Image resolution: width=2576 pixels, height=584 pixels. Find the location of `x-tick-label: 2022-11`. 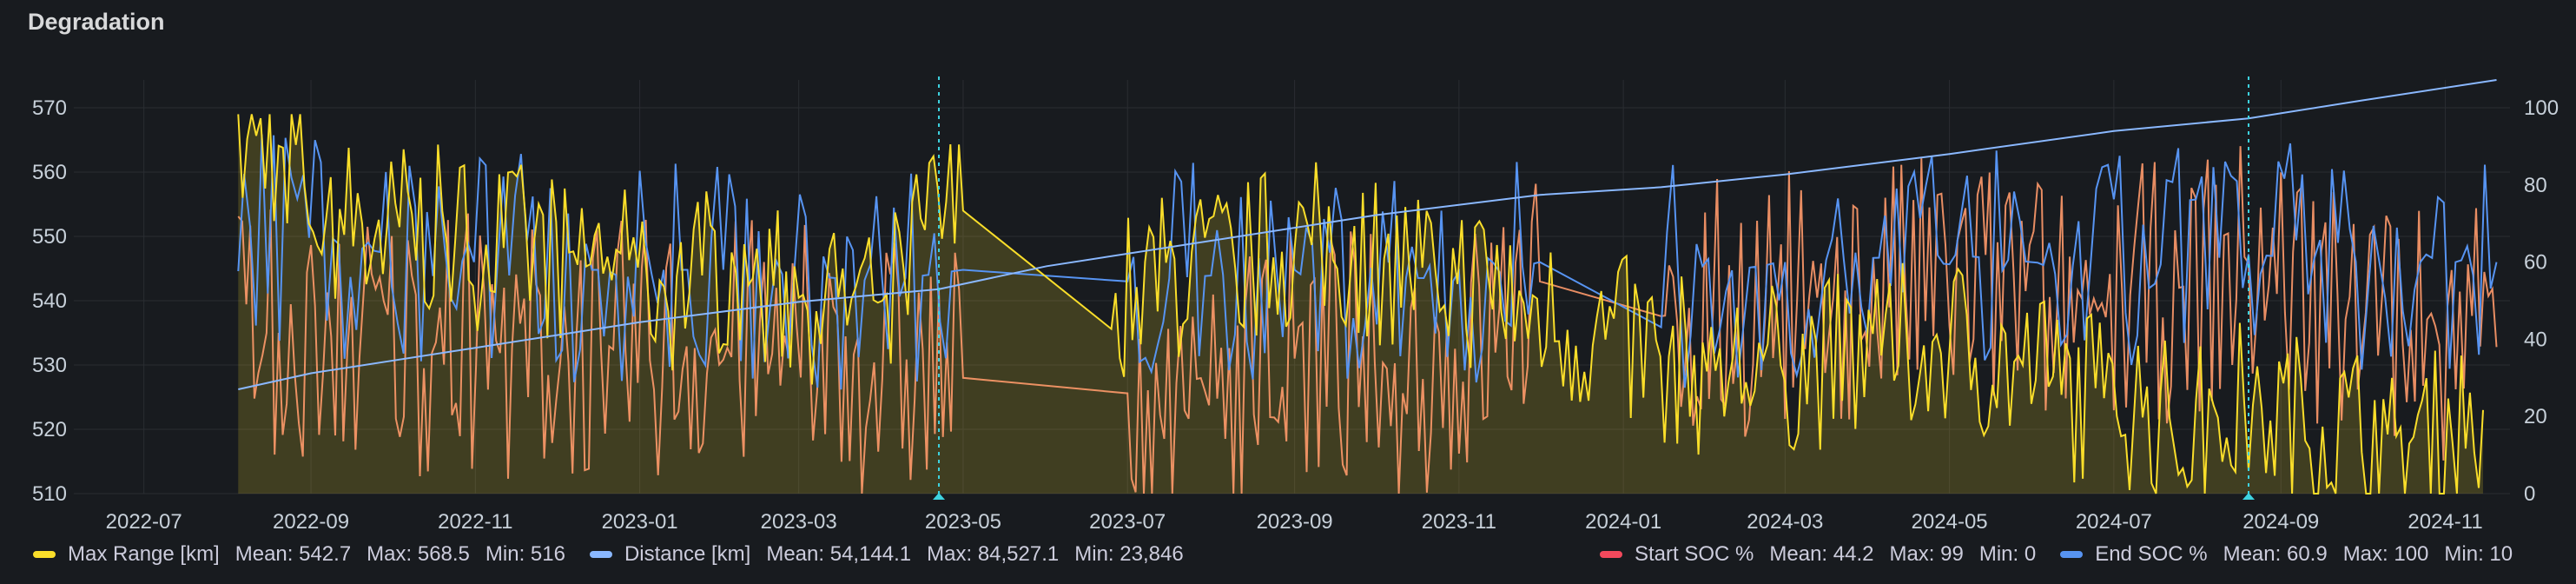

x-tick-label: 2022-11 is located at coordinates (475, 522).